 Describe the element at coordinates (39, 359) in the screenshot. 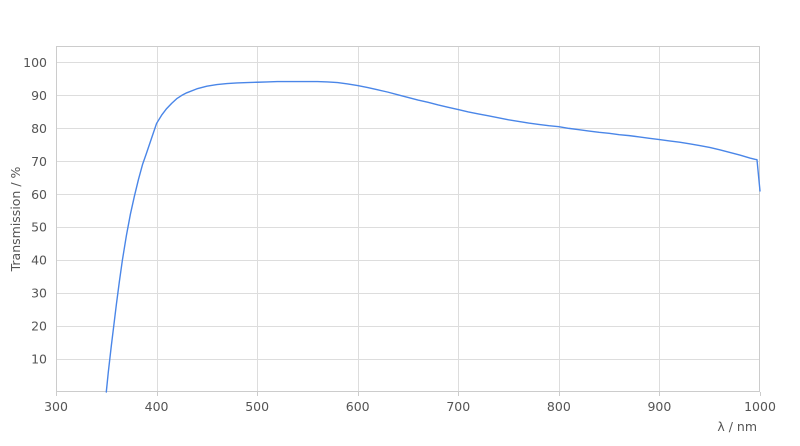

I see `y-tick-label: 10` at that location.